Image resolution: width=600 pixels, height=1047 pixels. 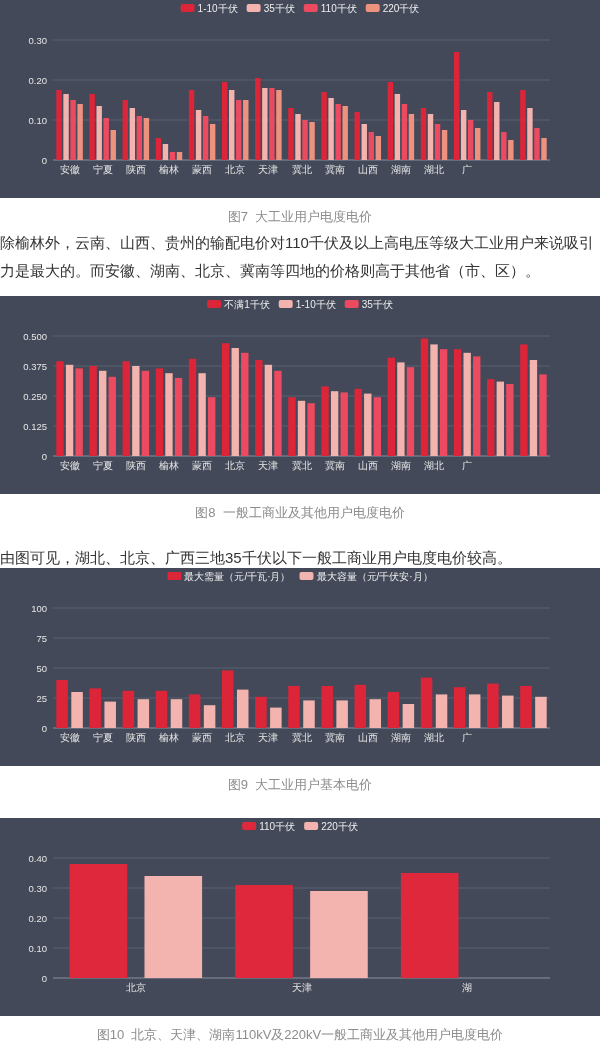 What do you see at coordinates (35, 426) in the screenshot?
I see `y-tick-label: 0.125` at bounding box center [35, 426].